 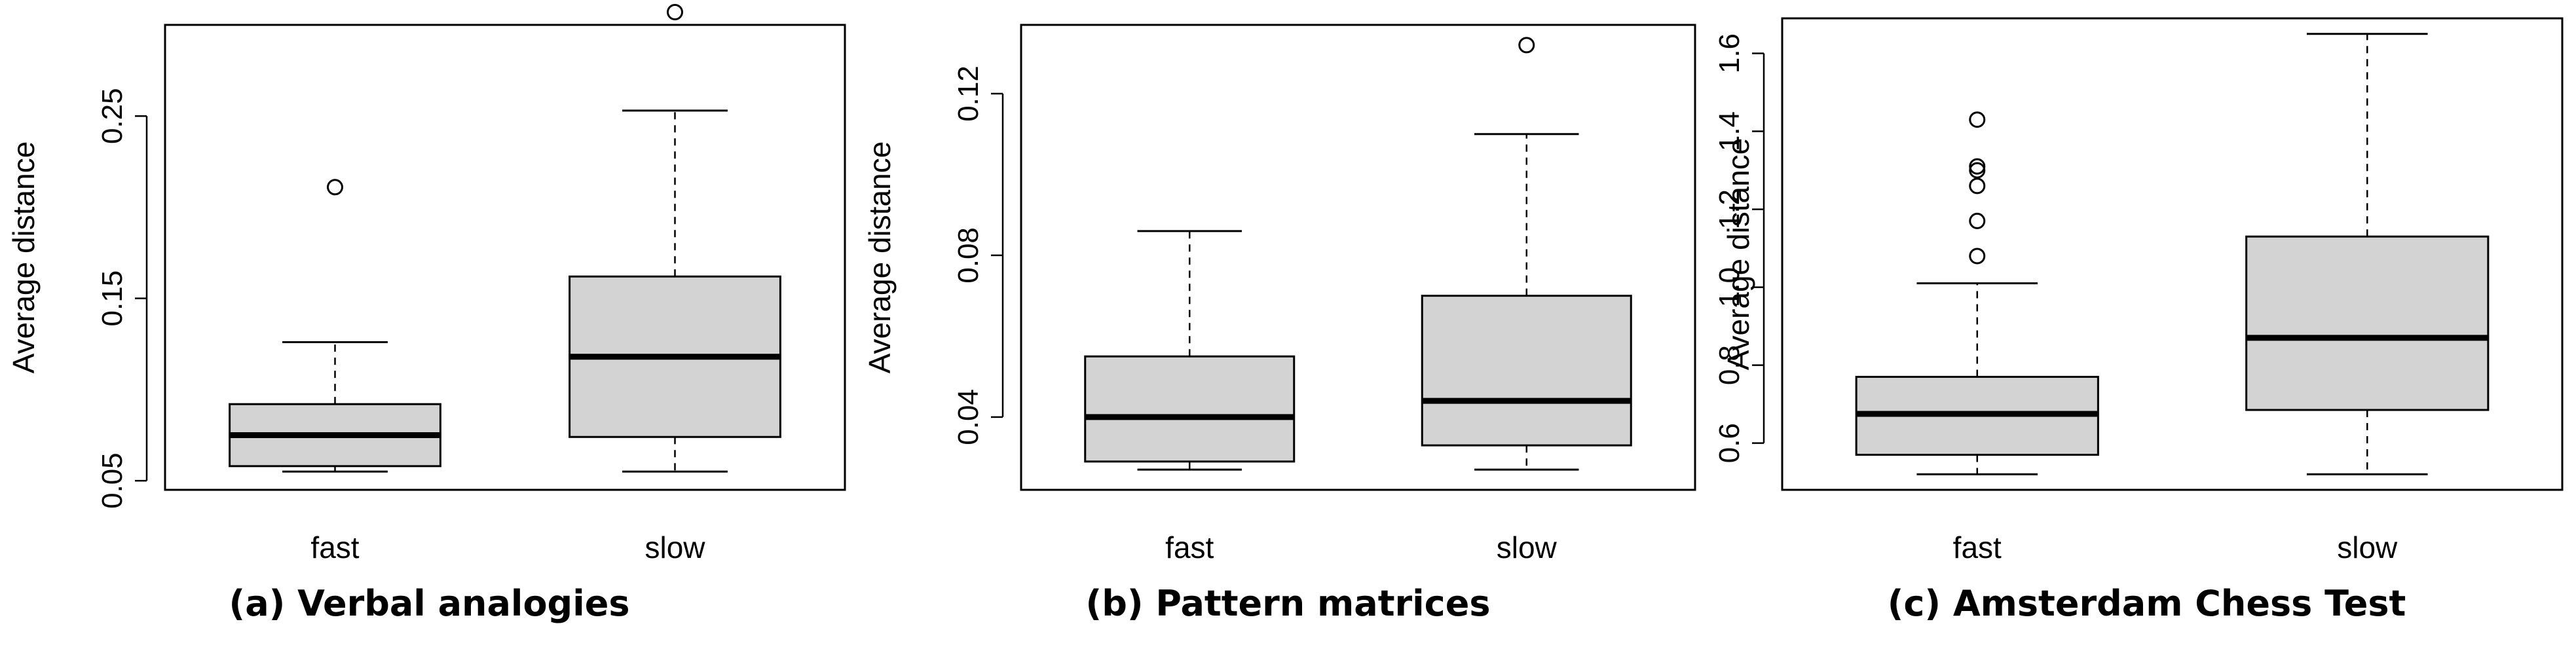 I want to click on caption-verbal-analogies: (a) Verbal analogies, so click(x=429, y=604).